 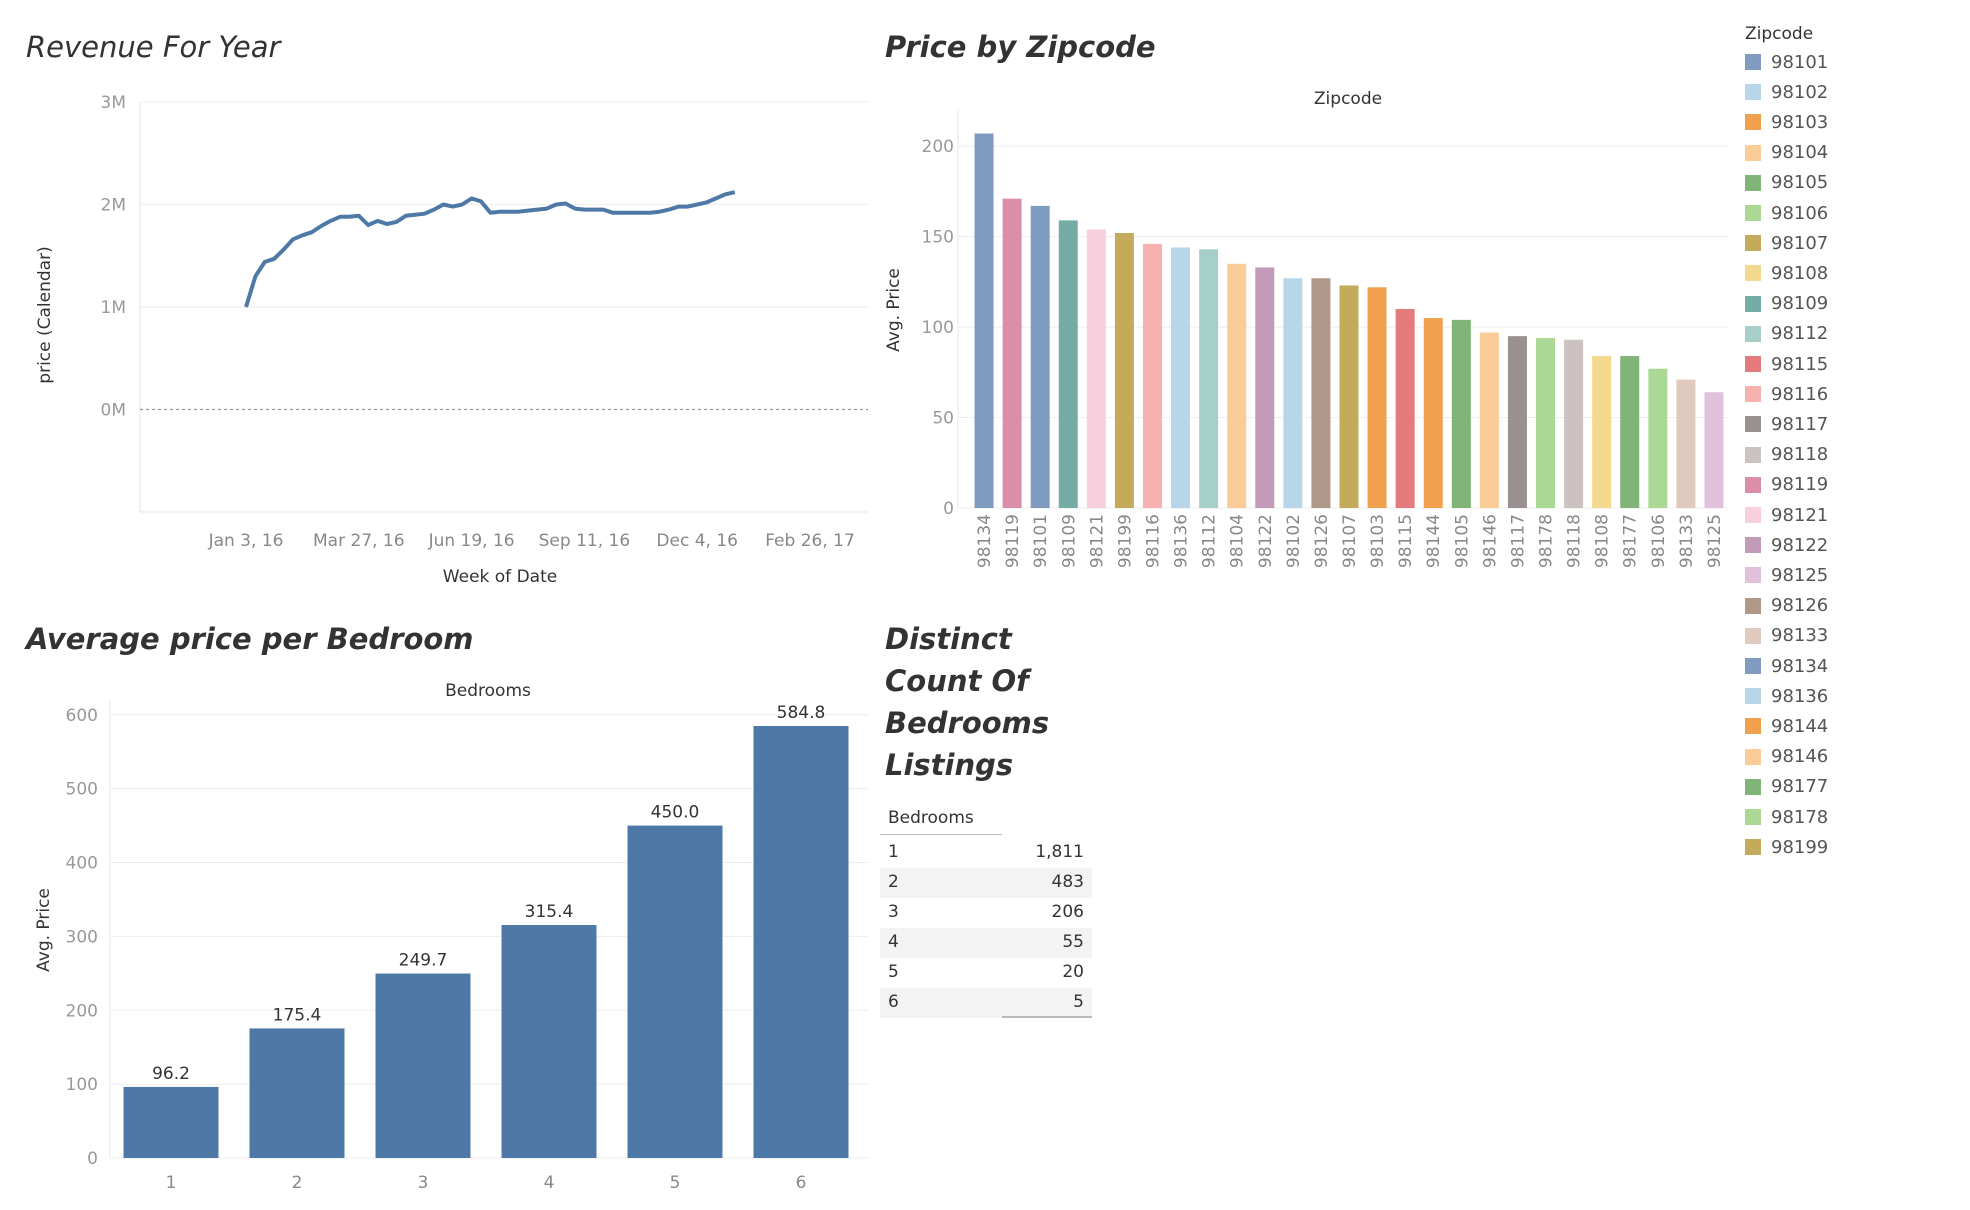 I want to click on legend-item: 98115, so click(x=1786, y=364).